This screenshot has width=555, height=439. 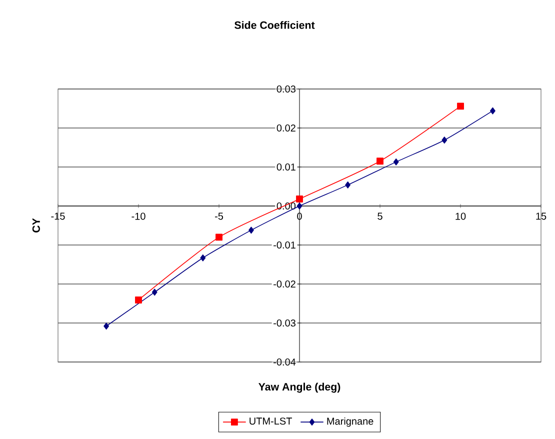 I want to click on x-tick-label: -15, so click(x=58, y=216).